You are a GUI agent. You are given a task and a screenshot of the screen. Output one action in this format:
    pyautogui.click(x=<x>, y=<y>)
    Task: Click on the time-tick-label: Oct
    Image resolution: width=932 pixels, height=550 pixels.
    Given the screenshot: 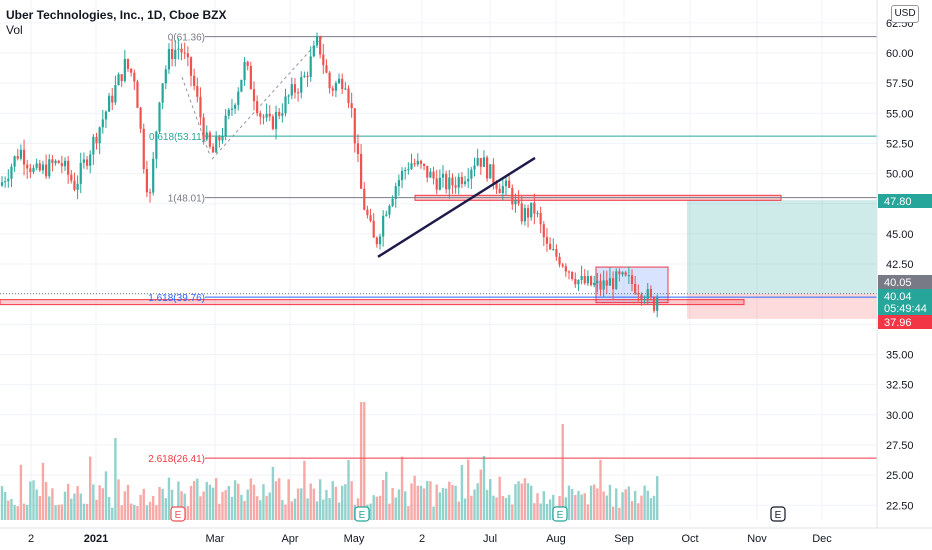 What is the action you would take?
    pyautogui.click(x=689, y=539)
    